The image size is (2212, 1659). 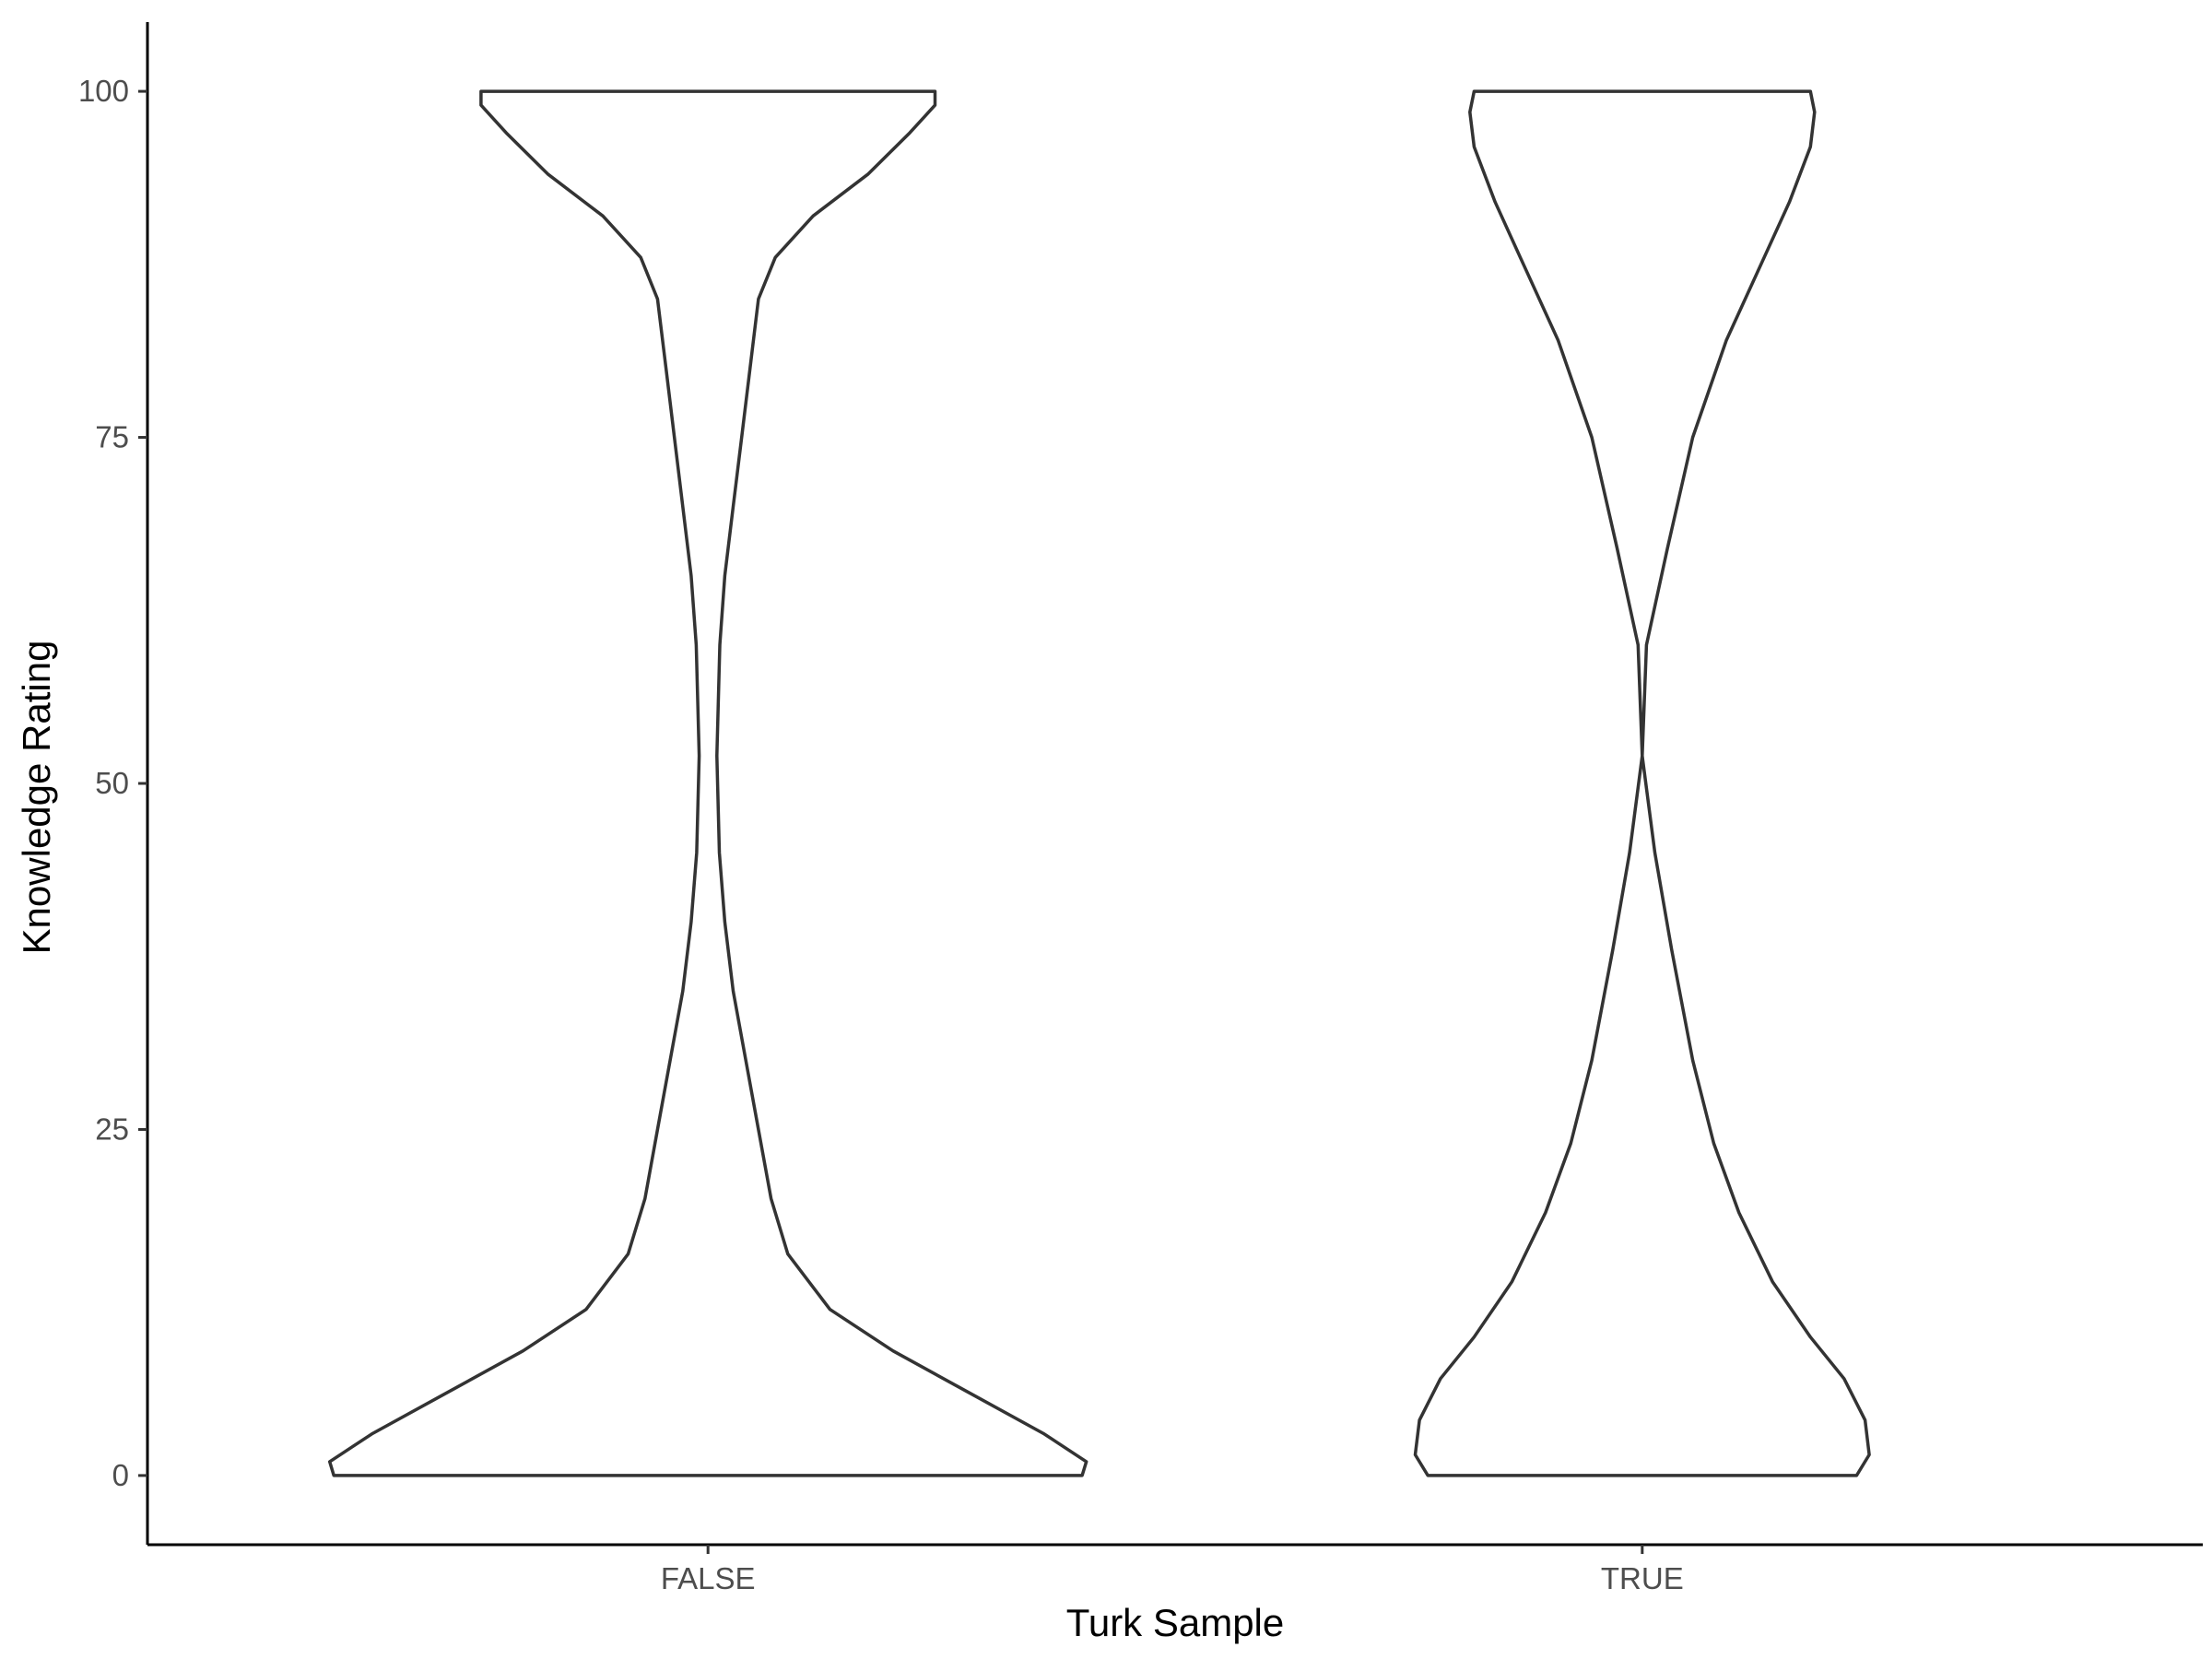 I want to click on y-axis-title: Knowledge Rating, so click(x=36, y=798).